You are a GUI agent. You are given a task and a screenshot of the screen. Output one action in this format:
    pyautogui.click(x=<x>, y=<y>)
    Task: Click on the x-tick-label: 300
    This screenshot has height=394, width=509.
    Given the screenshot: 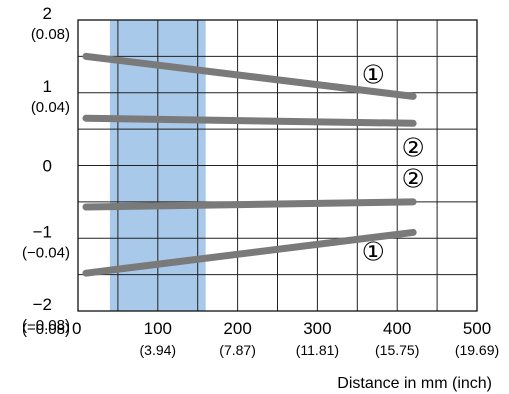 What is the action you would take?
    pyautogui.click(x=317, y=328)
    